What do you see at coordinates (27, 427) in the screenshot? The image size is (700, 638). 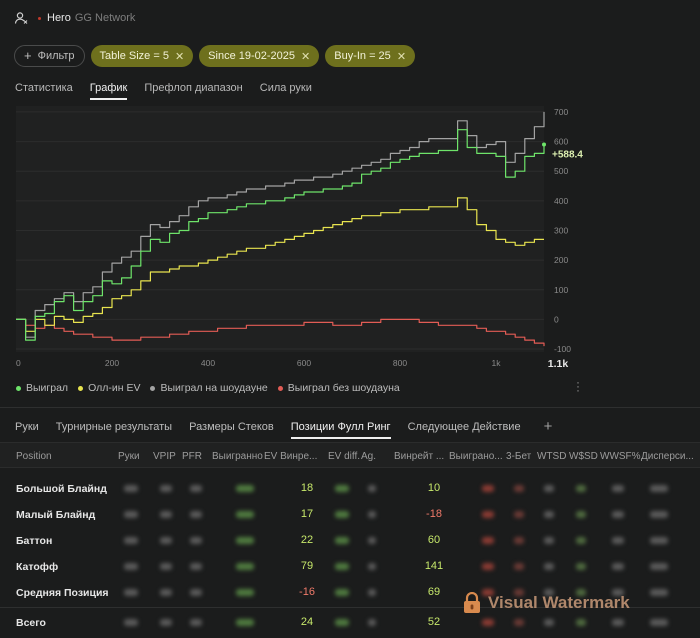 I see `tab-hands: Руки` at bounding box center [27, 427].